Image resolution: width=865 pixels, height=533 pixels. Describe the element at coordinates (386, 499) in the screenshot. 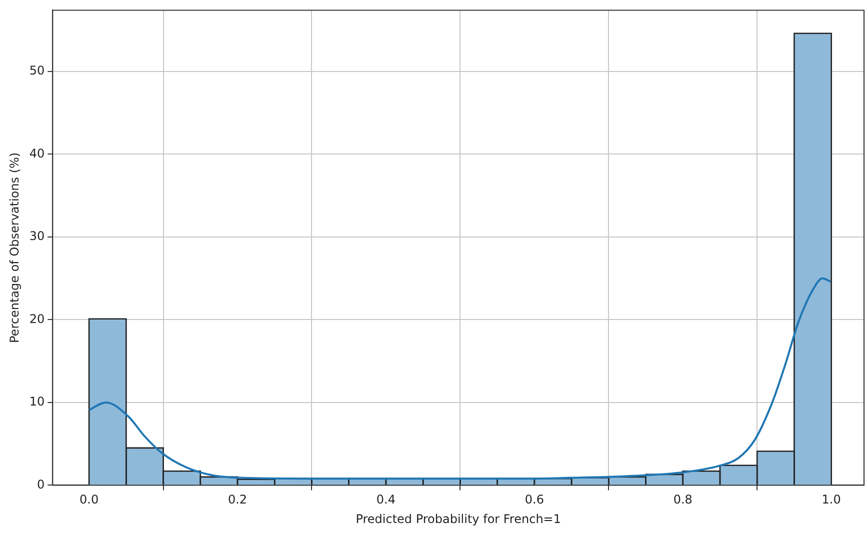

I see `x-tick-label: 0.4` at that location.